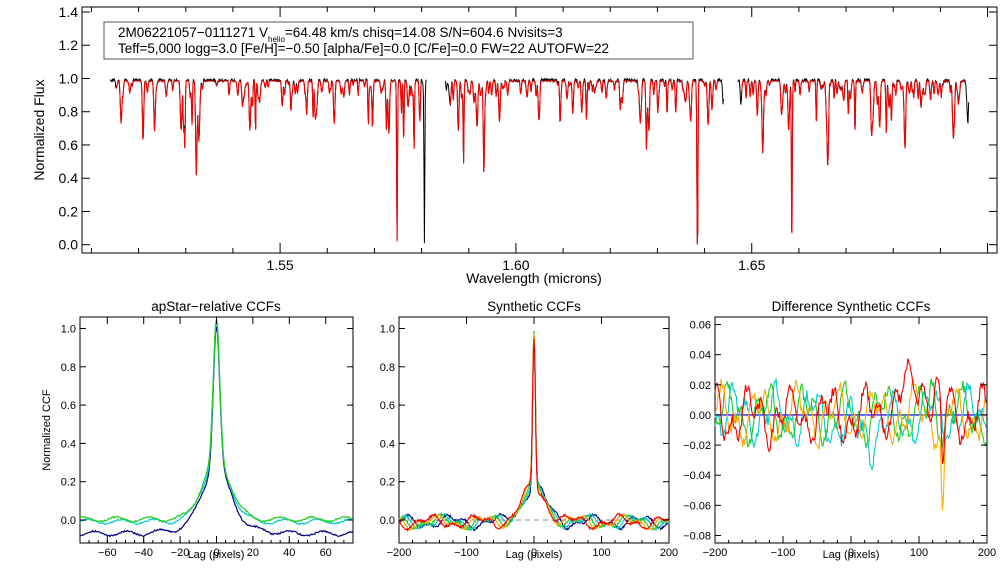 The height and width of the screenshot is (576, 1008). Describe the element at coordinates (180, 553) in the screenshot. I see `x-tick-label: −20` at that location.